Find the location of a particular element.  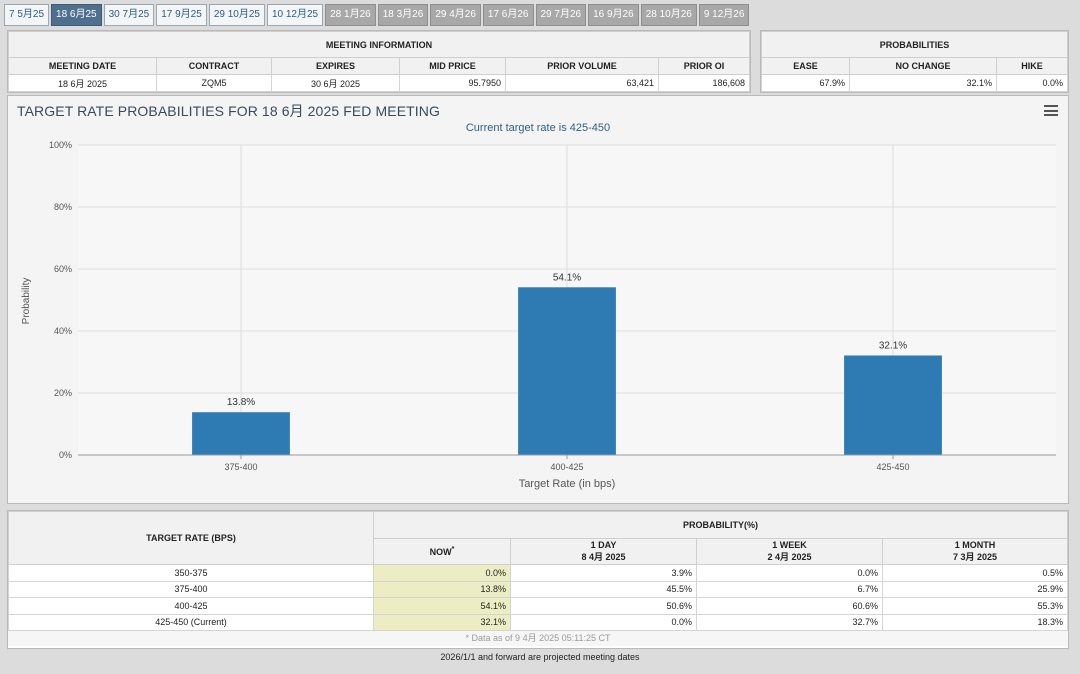

meeting-tab: 7 5月25 is located at coordinates (27, 15).